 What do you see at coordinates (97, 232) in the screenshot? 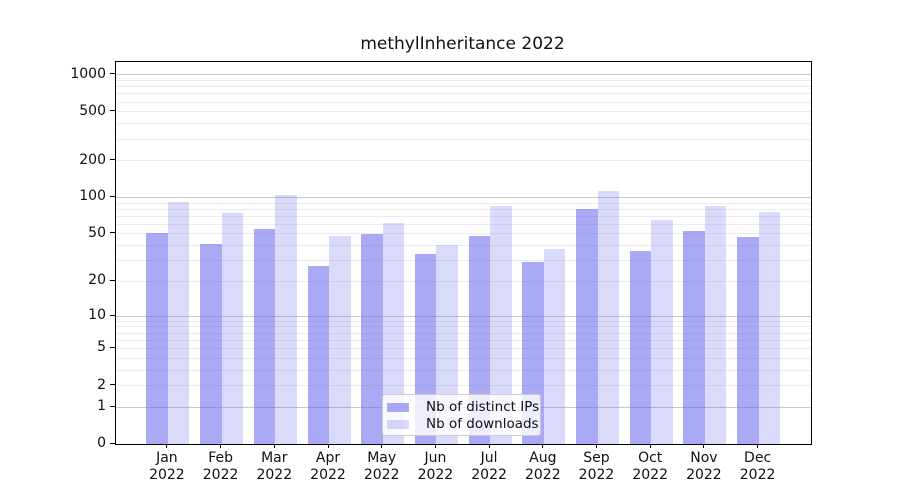
I see `y-tick-label: 50` at bounding box center [97, 232].